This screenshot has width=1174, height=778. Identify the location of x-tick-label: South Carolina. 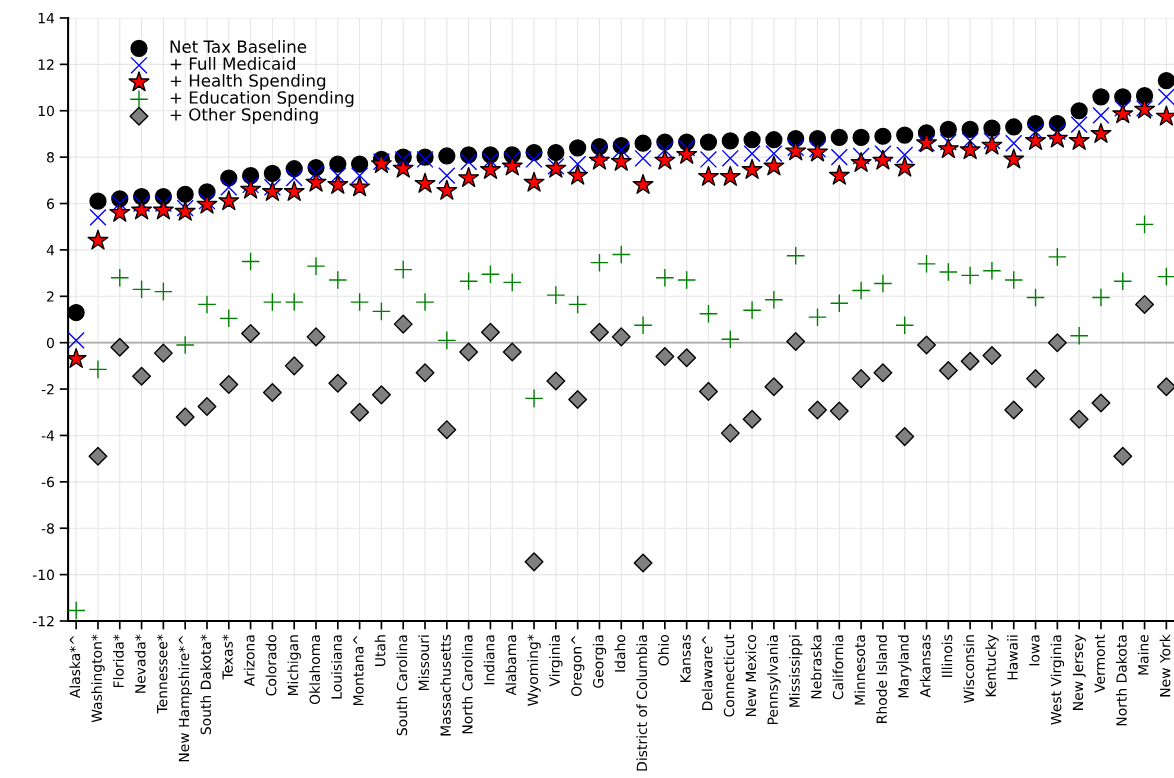
(402, 685).